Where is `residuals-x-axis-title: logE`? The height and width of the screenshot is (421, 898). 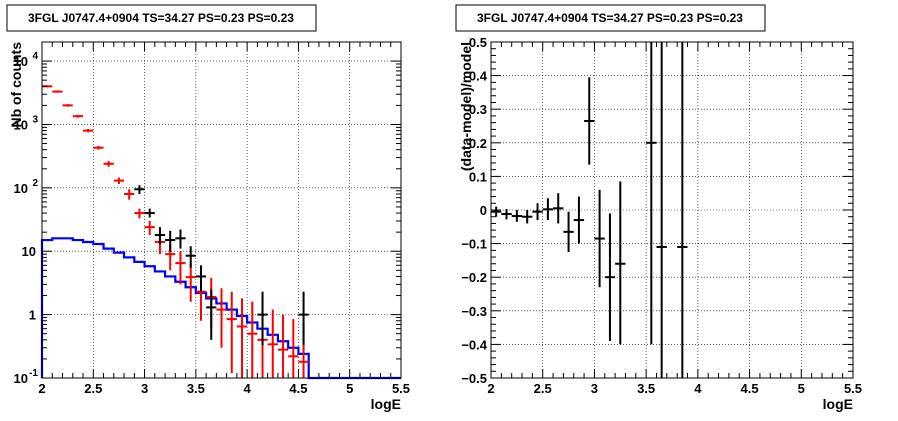
residuals-x-axis-title: logE is located at coordinates (838, 404).